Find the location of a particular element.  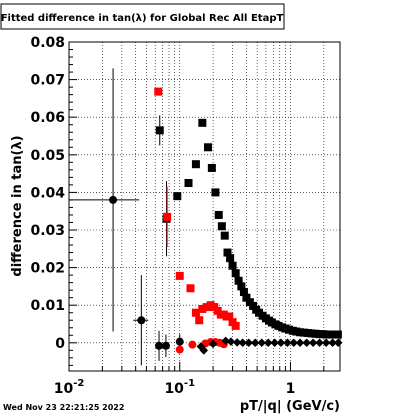

y-axis-label: difference in tan(λ) is located at coordinates (17, 205).